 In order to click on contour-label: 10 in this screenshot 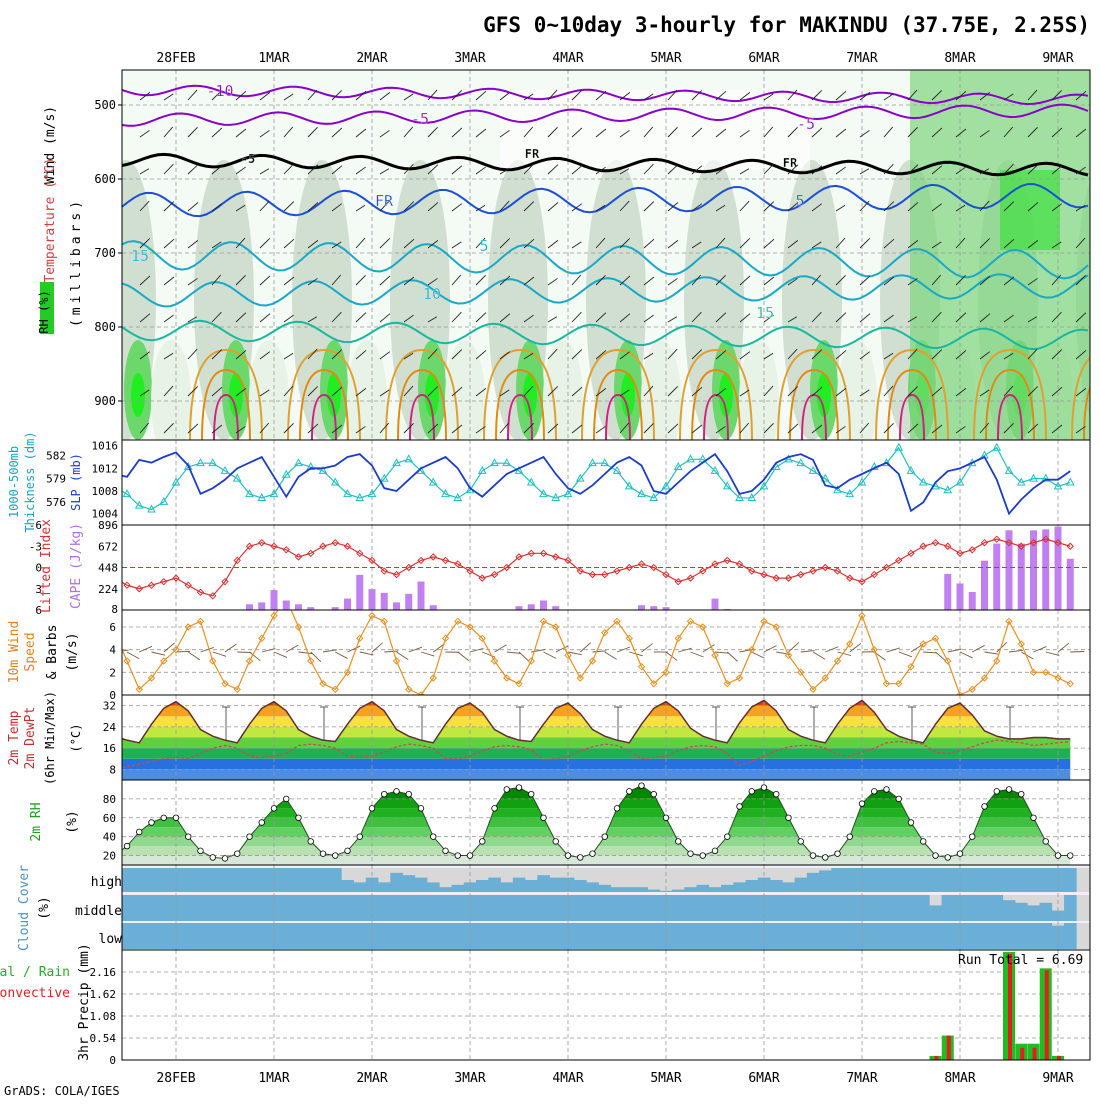, I will do `click(432, 294)`.